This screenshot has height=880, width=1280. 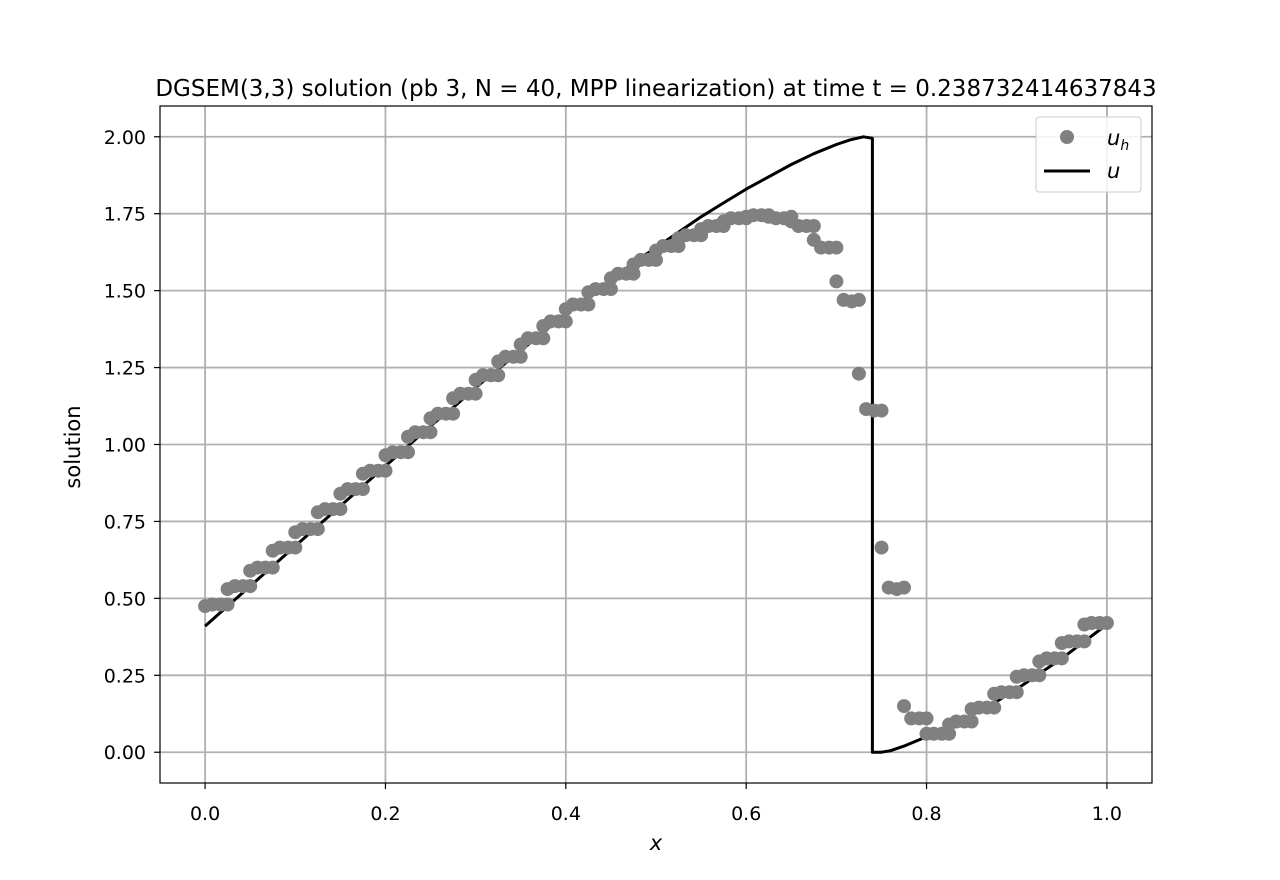 I want to click on legend-box, so click(x=1088, y=154).